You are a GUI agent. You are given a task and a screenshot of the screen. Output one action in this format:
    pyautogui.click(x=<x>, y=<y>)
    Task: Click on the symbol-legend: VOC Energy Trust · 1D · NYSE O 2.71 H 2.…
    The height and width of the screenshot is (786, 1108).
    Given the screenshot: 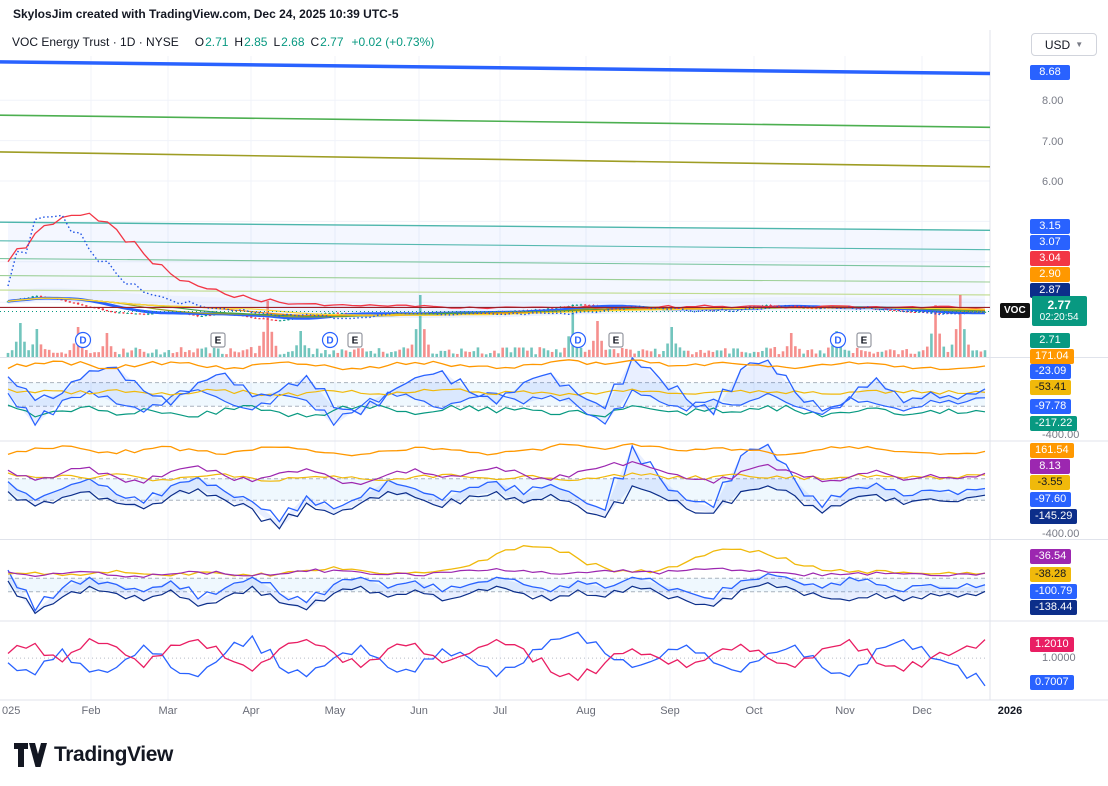 What is the action you would take?
    pyautogui.click(x=223, y=42)
    